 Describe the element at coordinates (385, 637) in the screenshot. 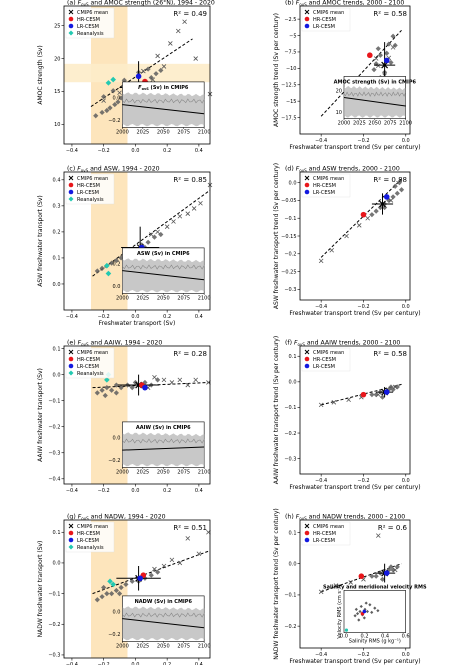

I see `inset-x-tick-label: 0.4` at that location.